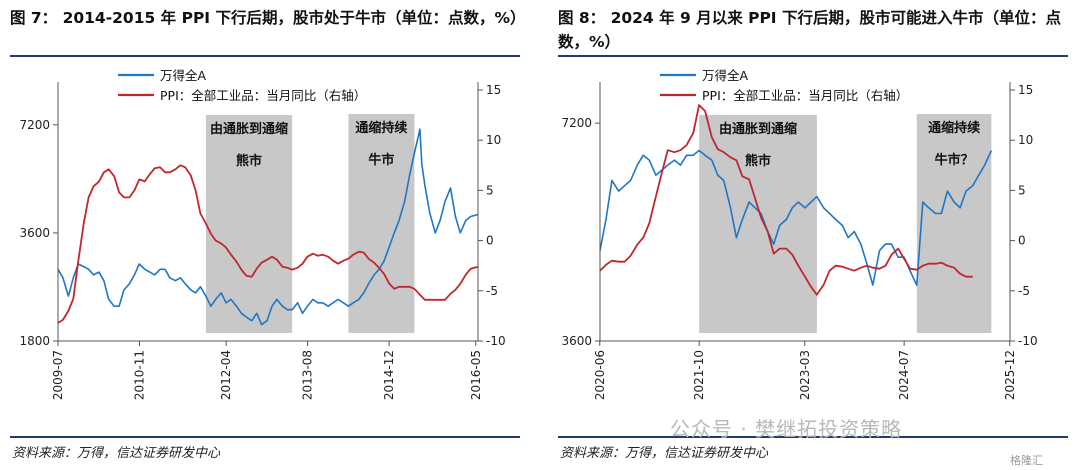  I want to click on x-axis-tick-label: 2023-03, so click(805, 375).